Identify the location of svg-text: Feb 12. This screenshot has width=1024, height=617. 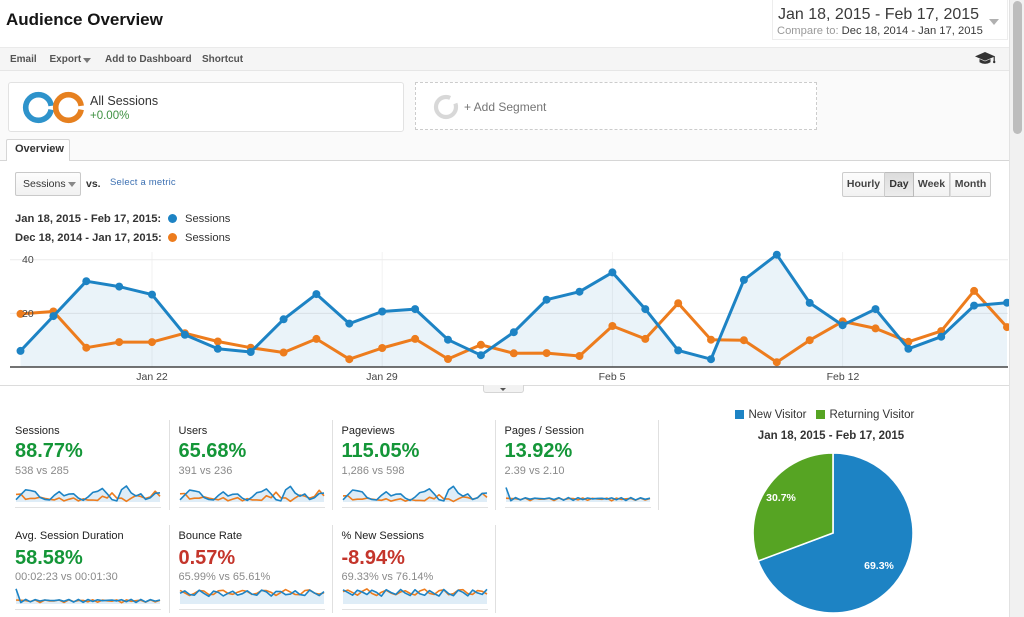
(843, 377).